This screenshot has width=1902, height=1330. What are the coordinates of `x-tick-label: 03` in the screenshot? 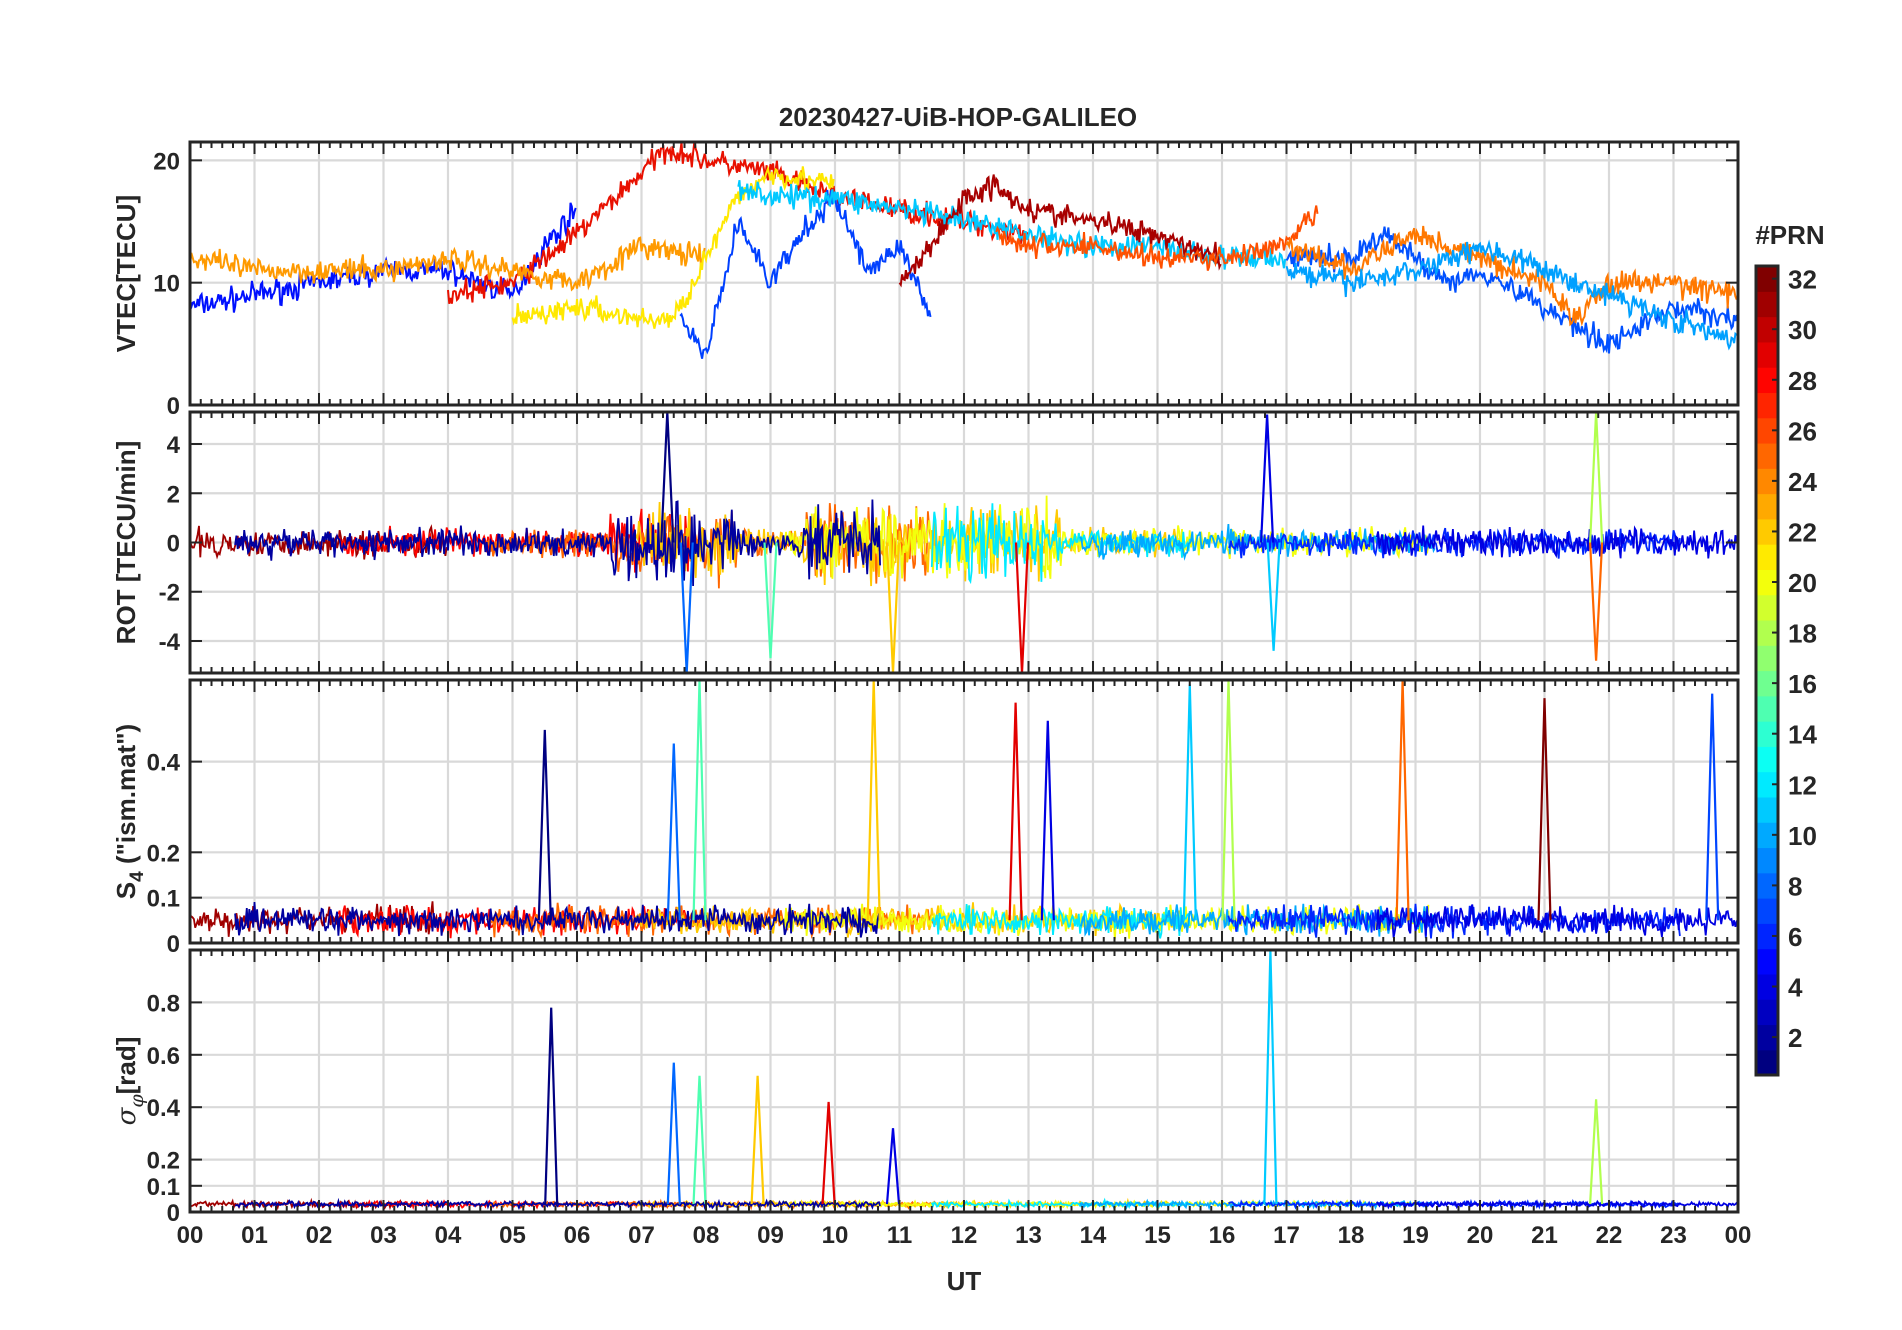 It's located at (383, 1235).